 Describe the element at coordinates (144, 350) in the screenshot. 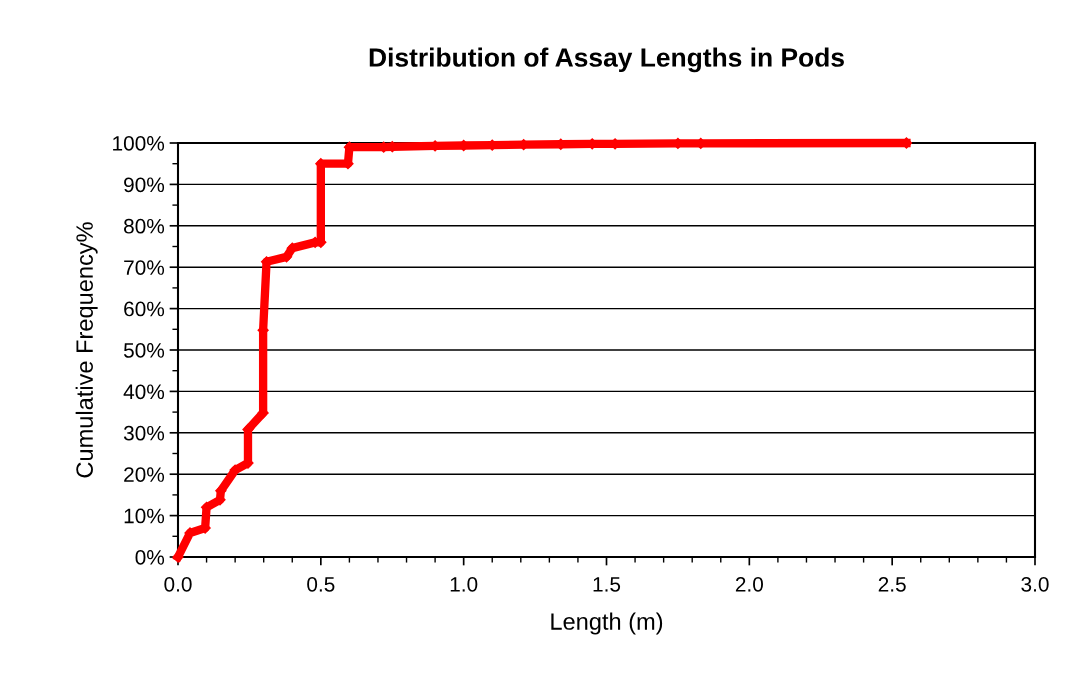

I see `y-tick-label: 50%` at that location.